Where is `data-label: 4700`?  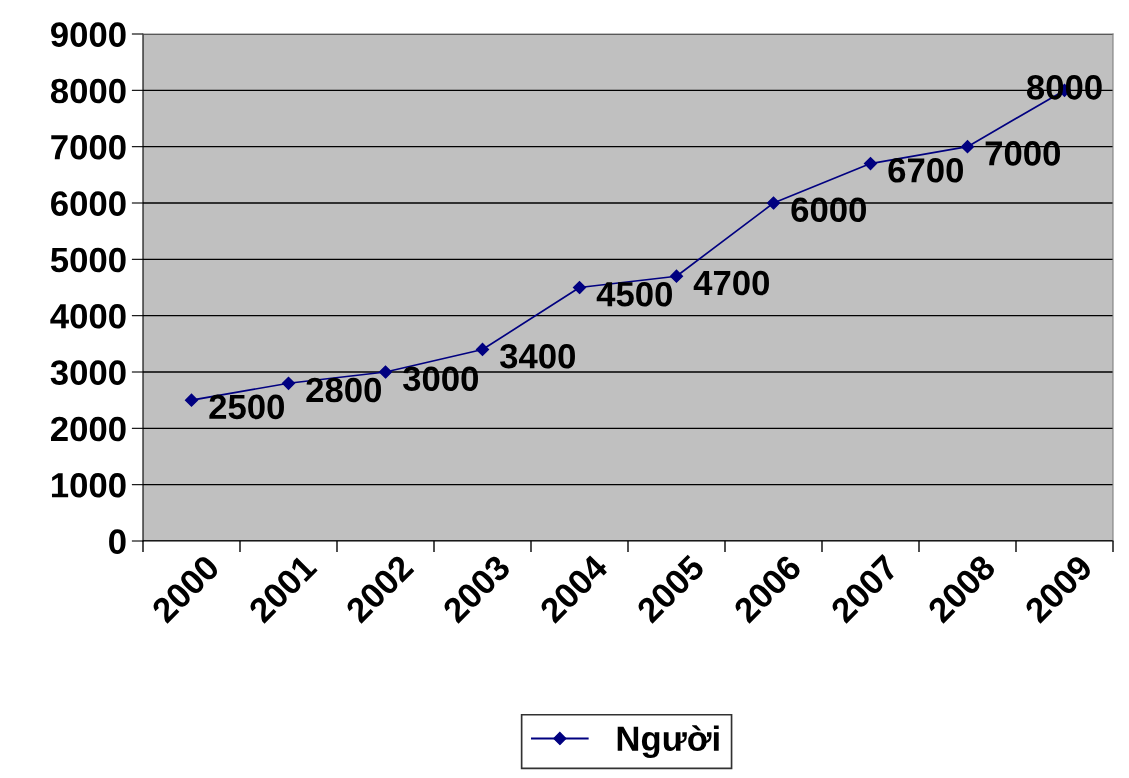
data-label: 4700 is located at coordinates (731, 283).